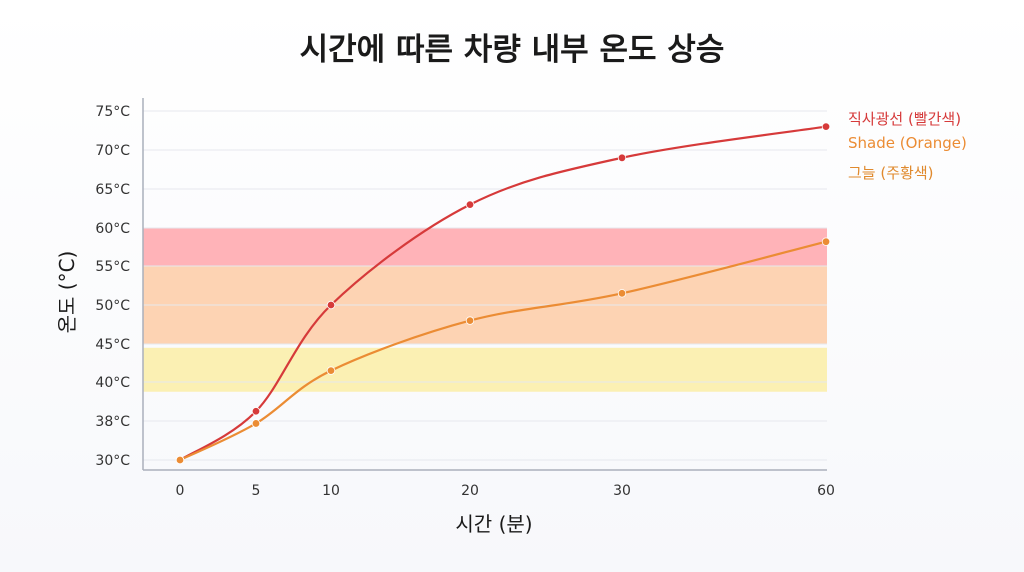 The width and height of the screenshot is (1024, 572). I want to click on y-tick-label: 40°C, so click(112, 383).